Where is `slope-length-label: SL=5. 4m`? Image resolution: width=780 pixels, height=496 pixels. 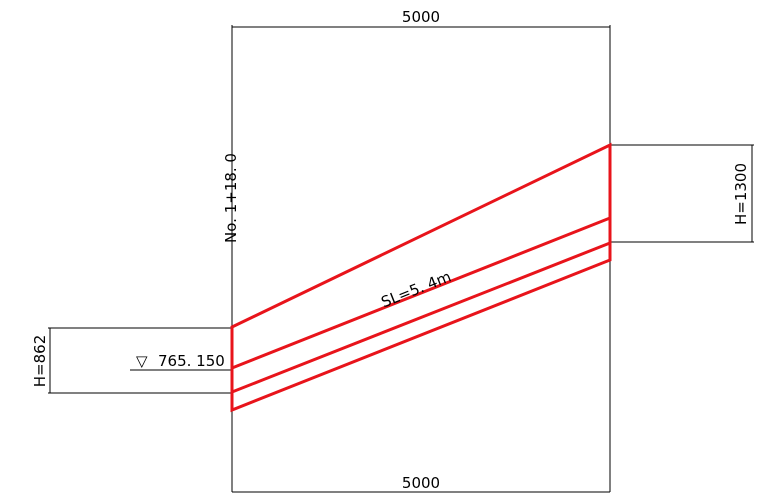 slope-length-label: SL=5. 4m is located at coordinates (416, 289).